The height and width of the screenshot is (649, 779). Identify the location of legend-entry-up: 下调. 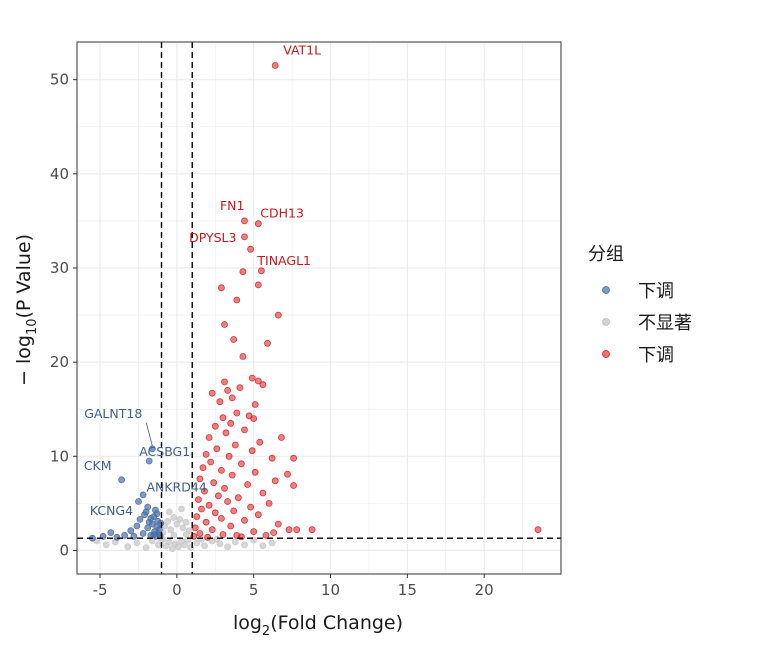
(638, 355).